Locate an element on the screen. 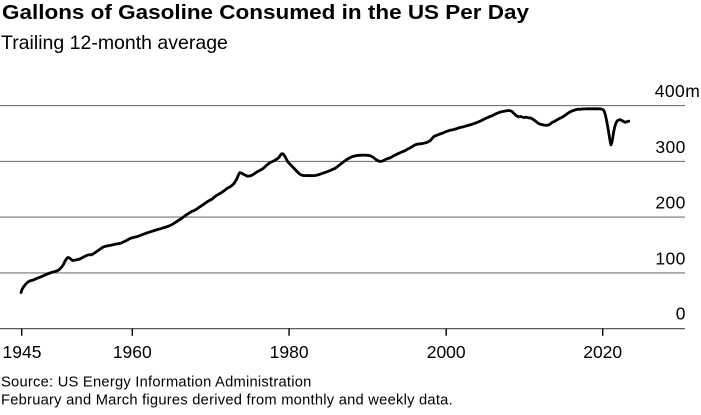 This screenshot has height=415, width=701. svg-text: 1980 is located at coordinates (289, 352).